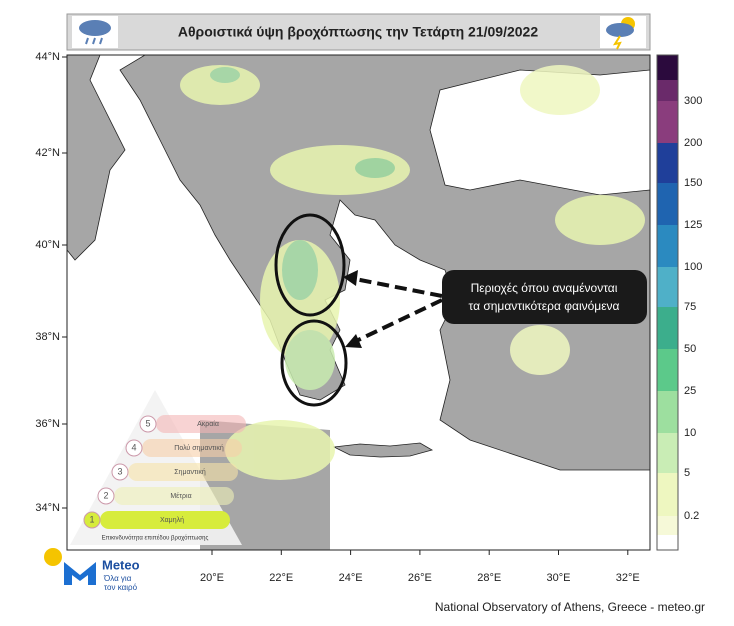 Image resolution: width=734 pixels, height=626 pixels. What do you see at coordinates (693, 101) in the screenshot?
I see `colorbar-label: 300` at bounding box center [693, 101].